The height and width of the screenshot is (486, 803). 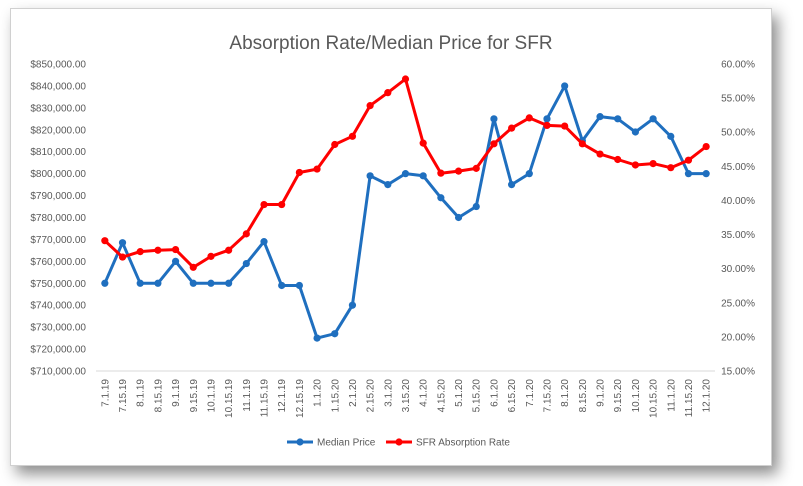 I want to click on x-axis-tick-label: 12.15.19, so click(x=300, y=398).